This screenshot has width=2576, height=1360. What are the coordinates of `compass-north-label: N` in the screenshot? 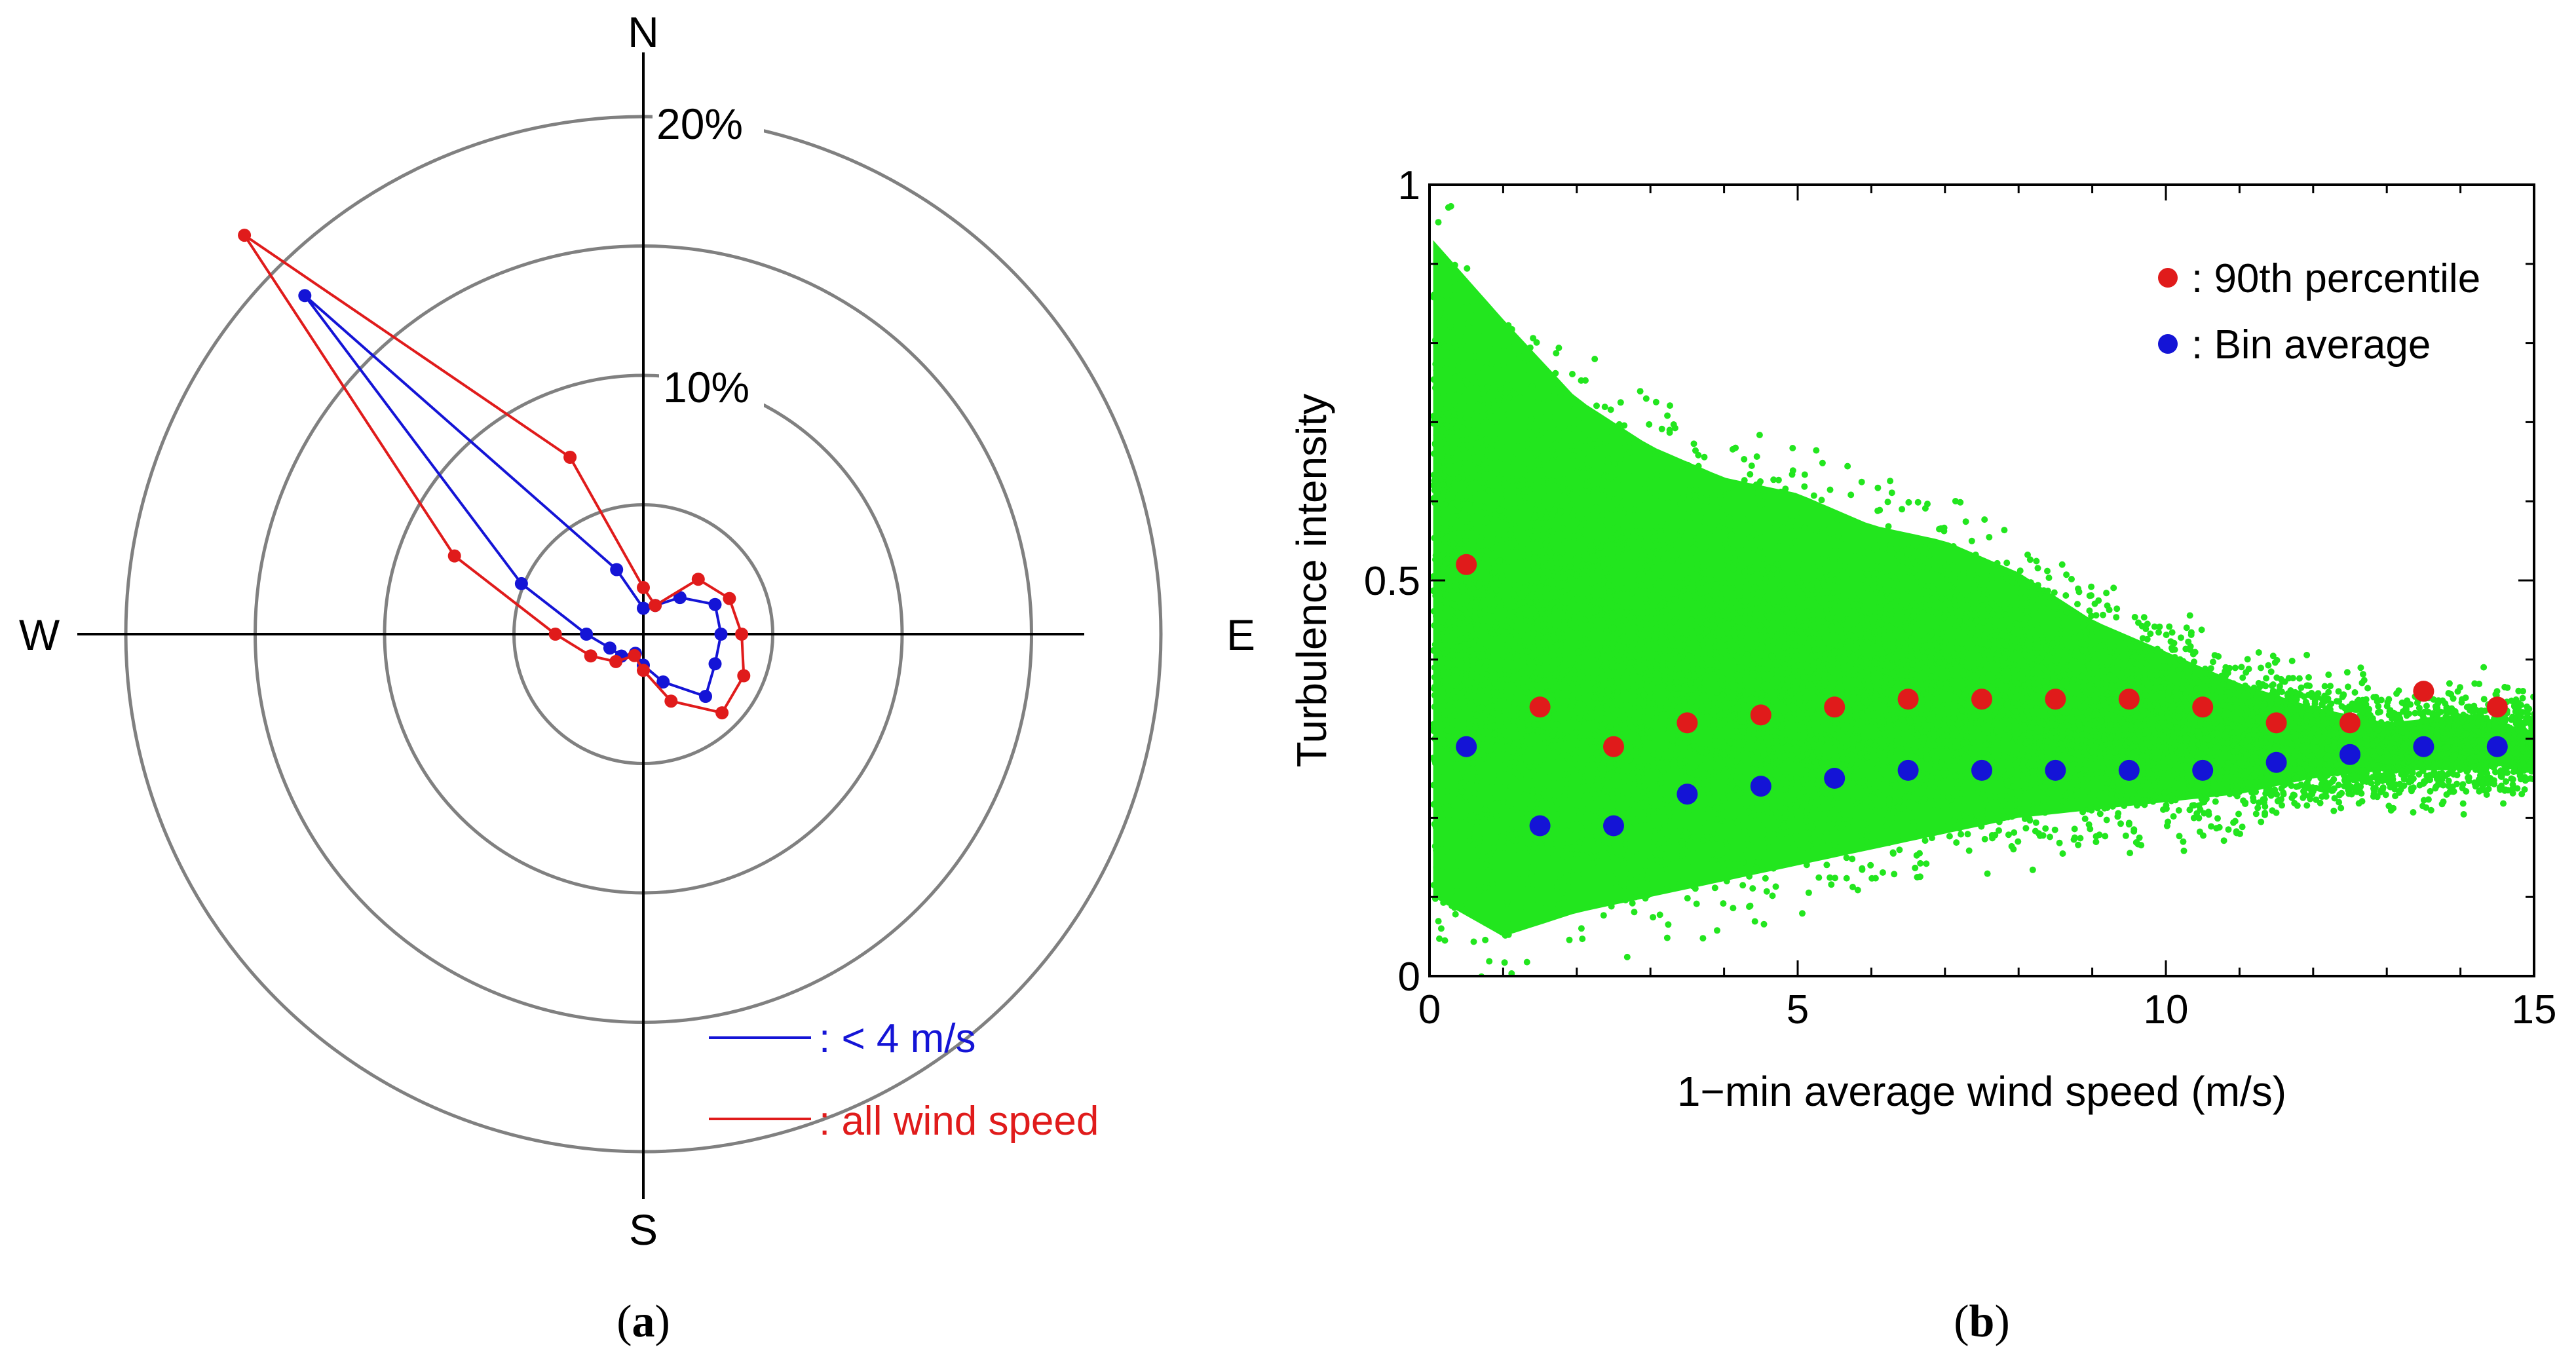 It's located at (643, 32).